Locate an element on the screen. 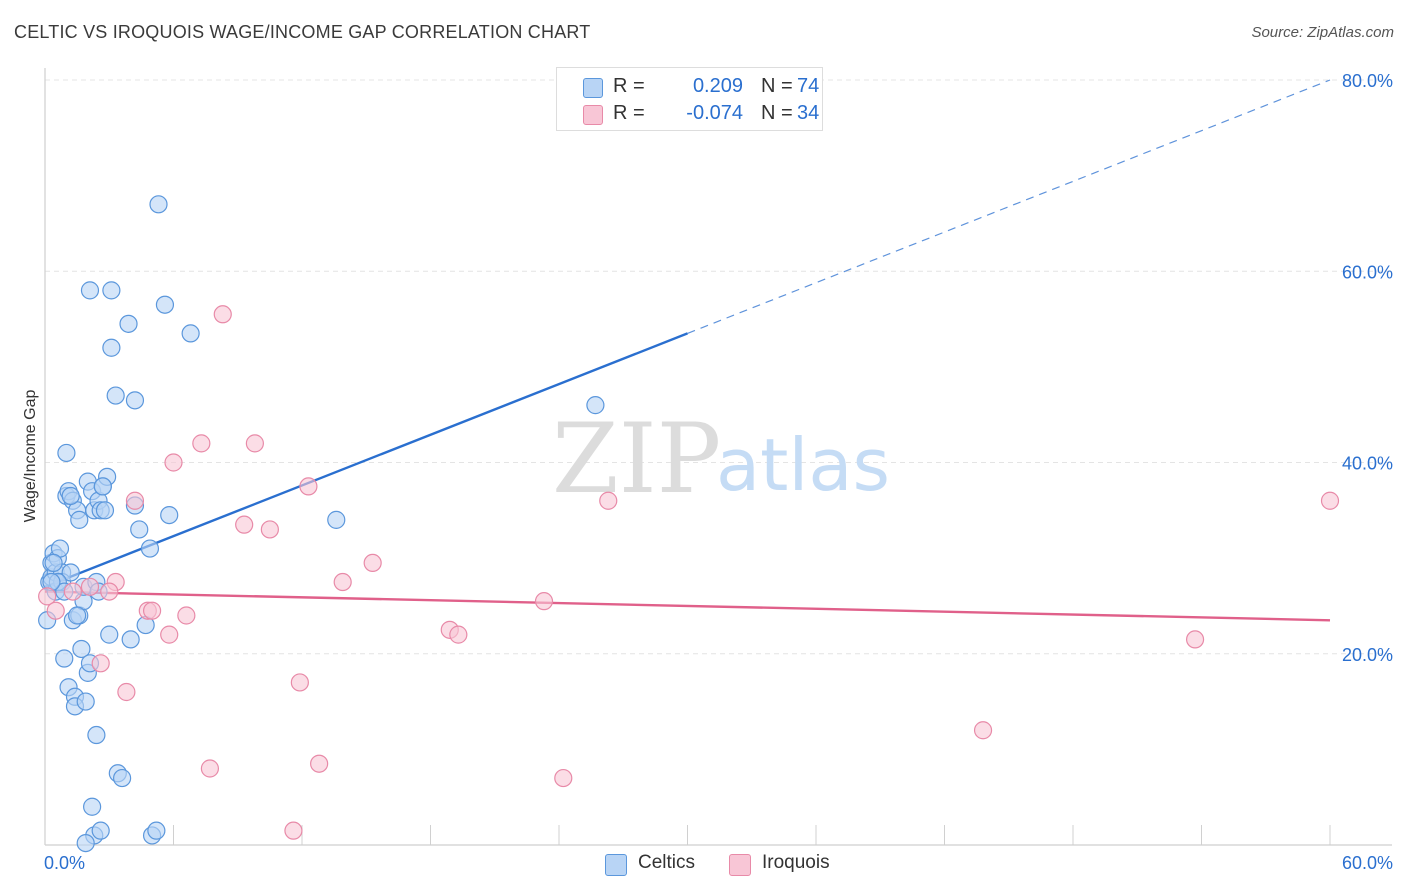  iroquois-trend-line is located at coordinates (687, 606).